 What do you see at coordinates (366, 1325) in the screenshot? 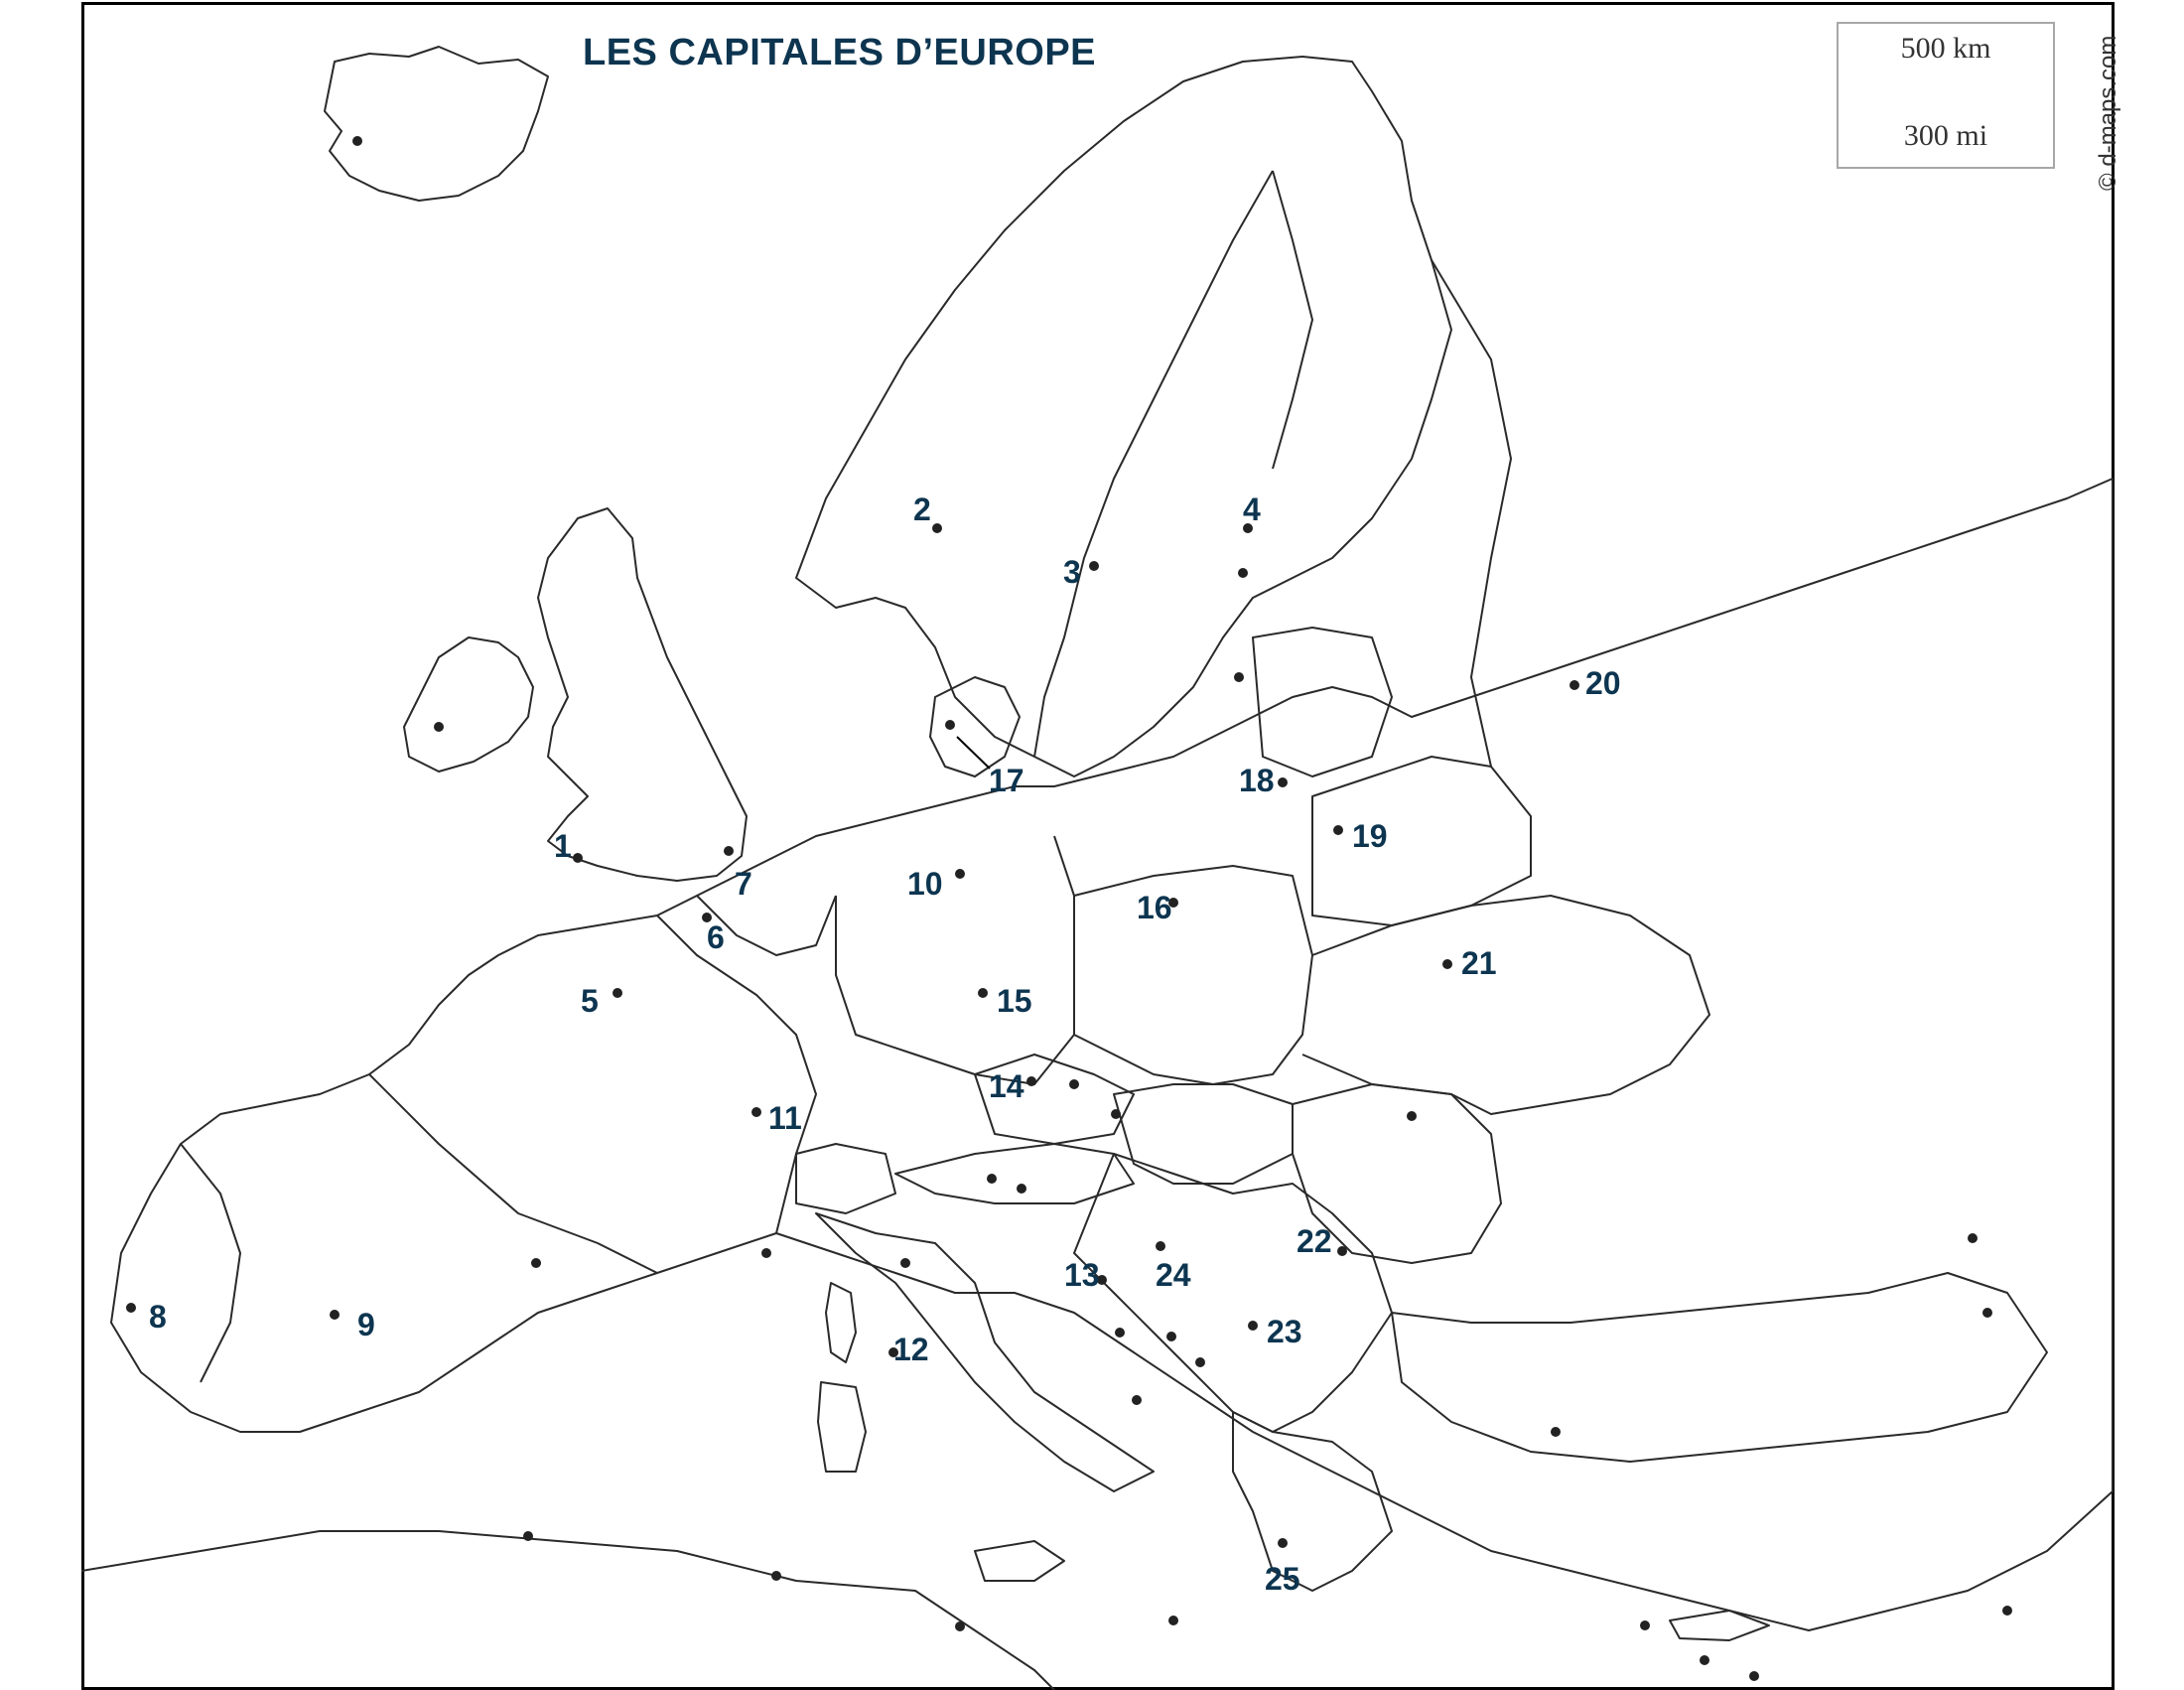
I see `capital-label-9: 9` at bounding box center [366, 1325].